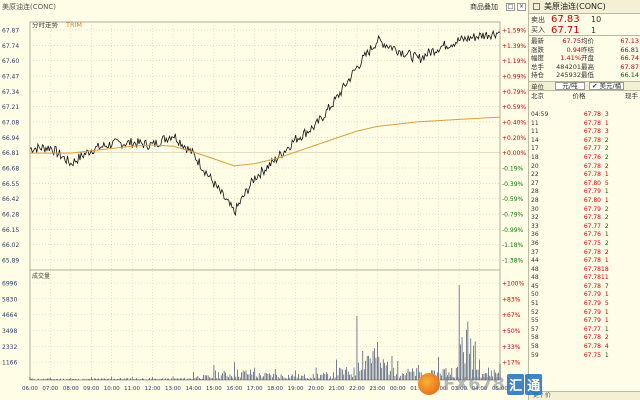 The height and width of the screenshot is (400, 640). I want to click on time-tick-label: 04:00, so click(480, 389).